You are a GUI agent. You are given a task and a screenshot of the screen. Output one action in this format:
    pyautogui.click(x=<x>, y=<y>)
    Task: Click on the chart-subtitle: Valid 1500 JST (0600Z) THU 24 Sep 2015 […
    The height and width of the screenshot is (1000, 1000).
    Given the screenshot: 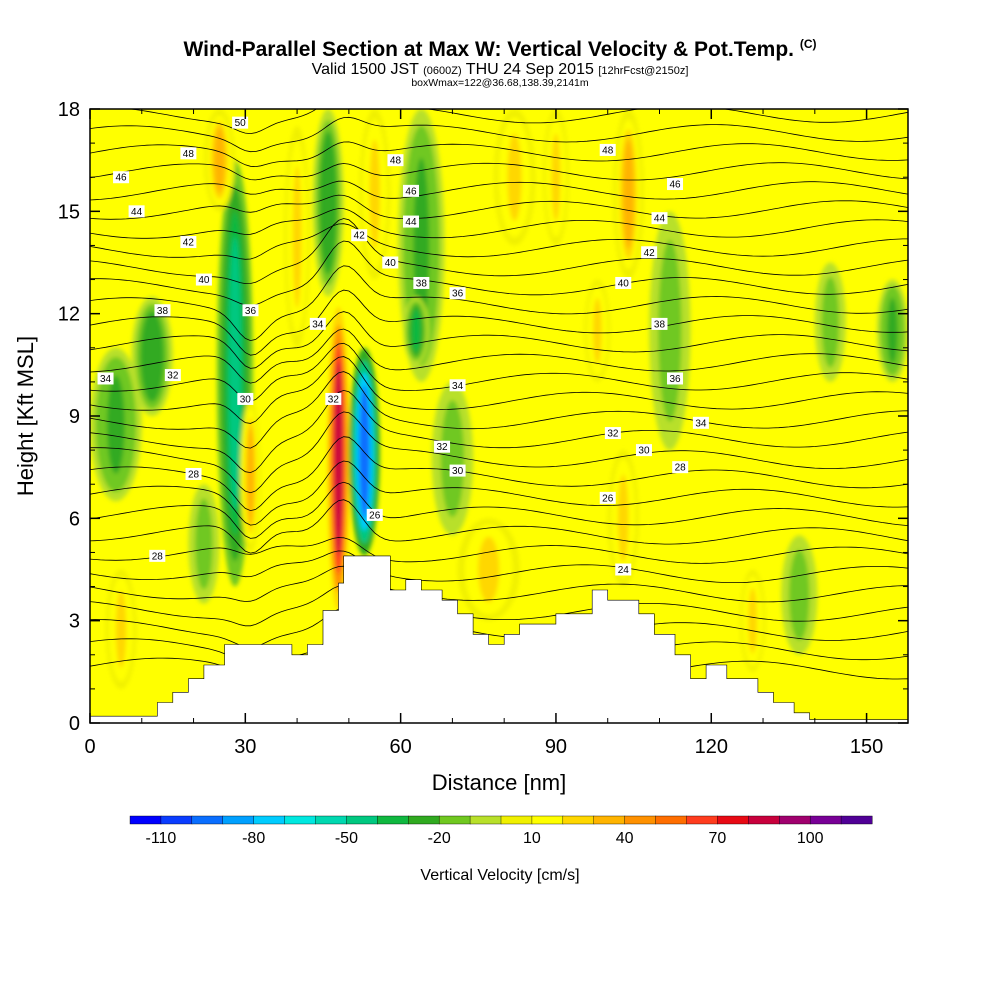 What is the action you would take?
    pyautogui.click(x=500, y=70)
    